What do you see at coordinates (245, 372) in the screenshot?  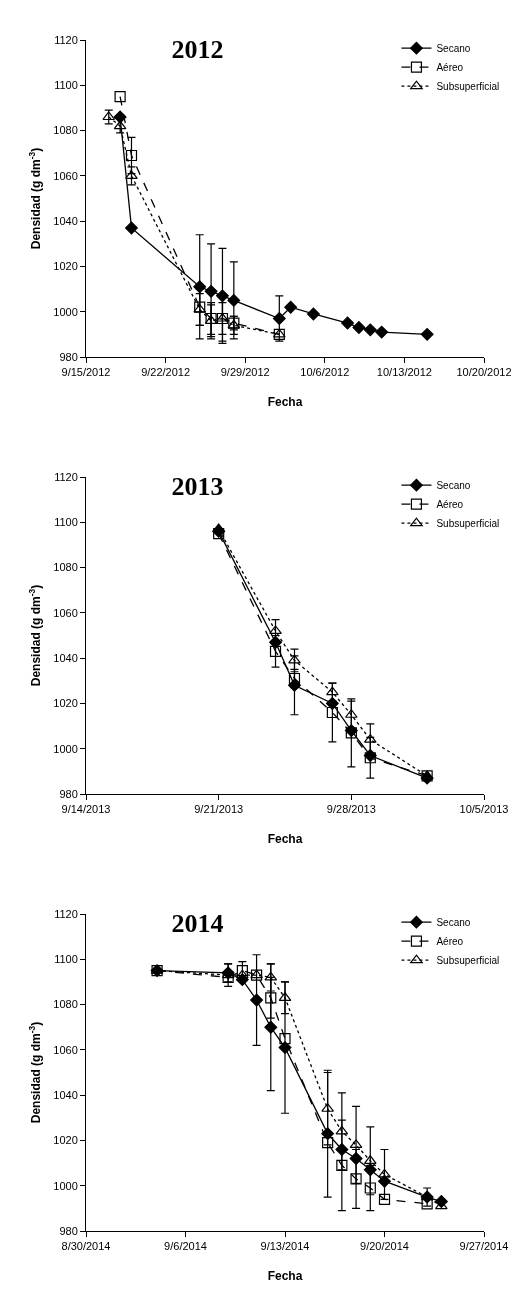 I see `x-tick-label: 9/29/2012` at bounding box center [245, 372].